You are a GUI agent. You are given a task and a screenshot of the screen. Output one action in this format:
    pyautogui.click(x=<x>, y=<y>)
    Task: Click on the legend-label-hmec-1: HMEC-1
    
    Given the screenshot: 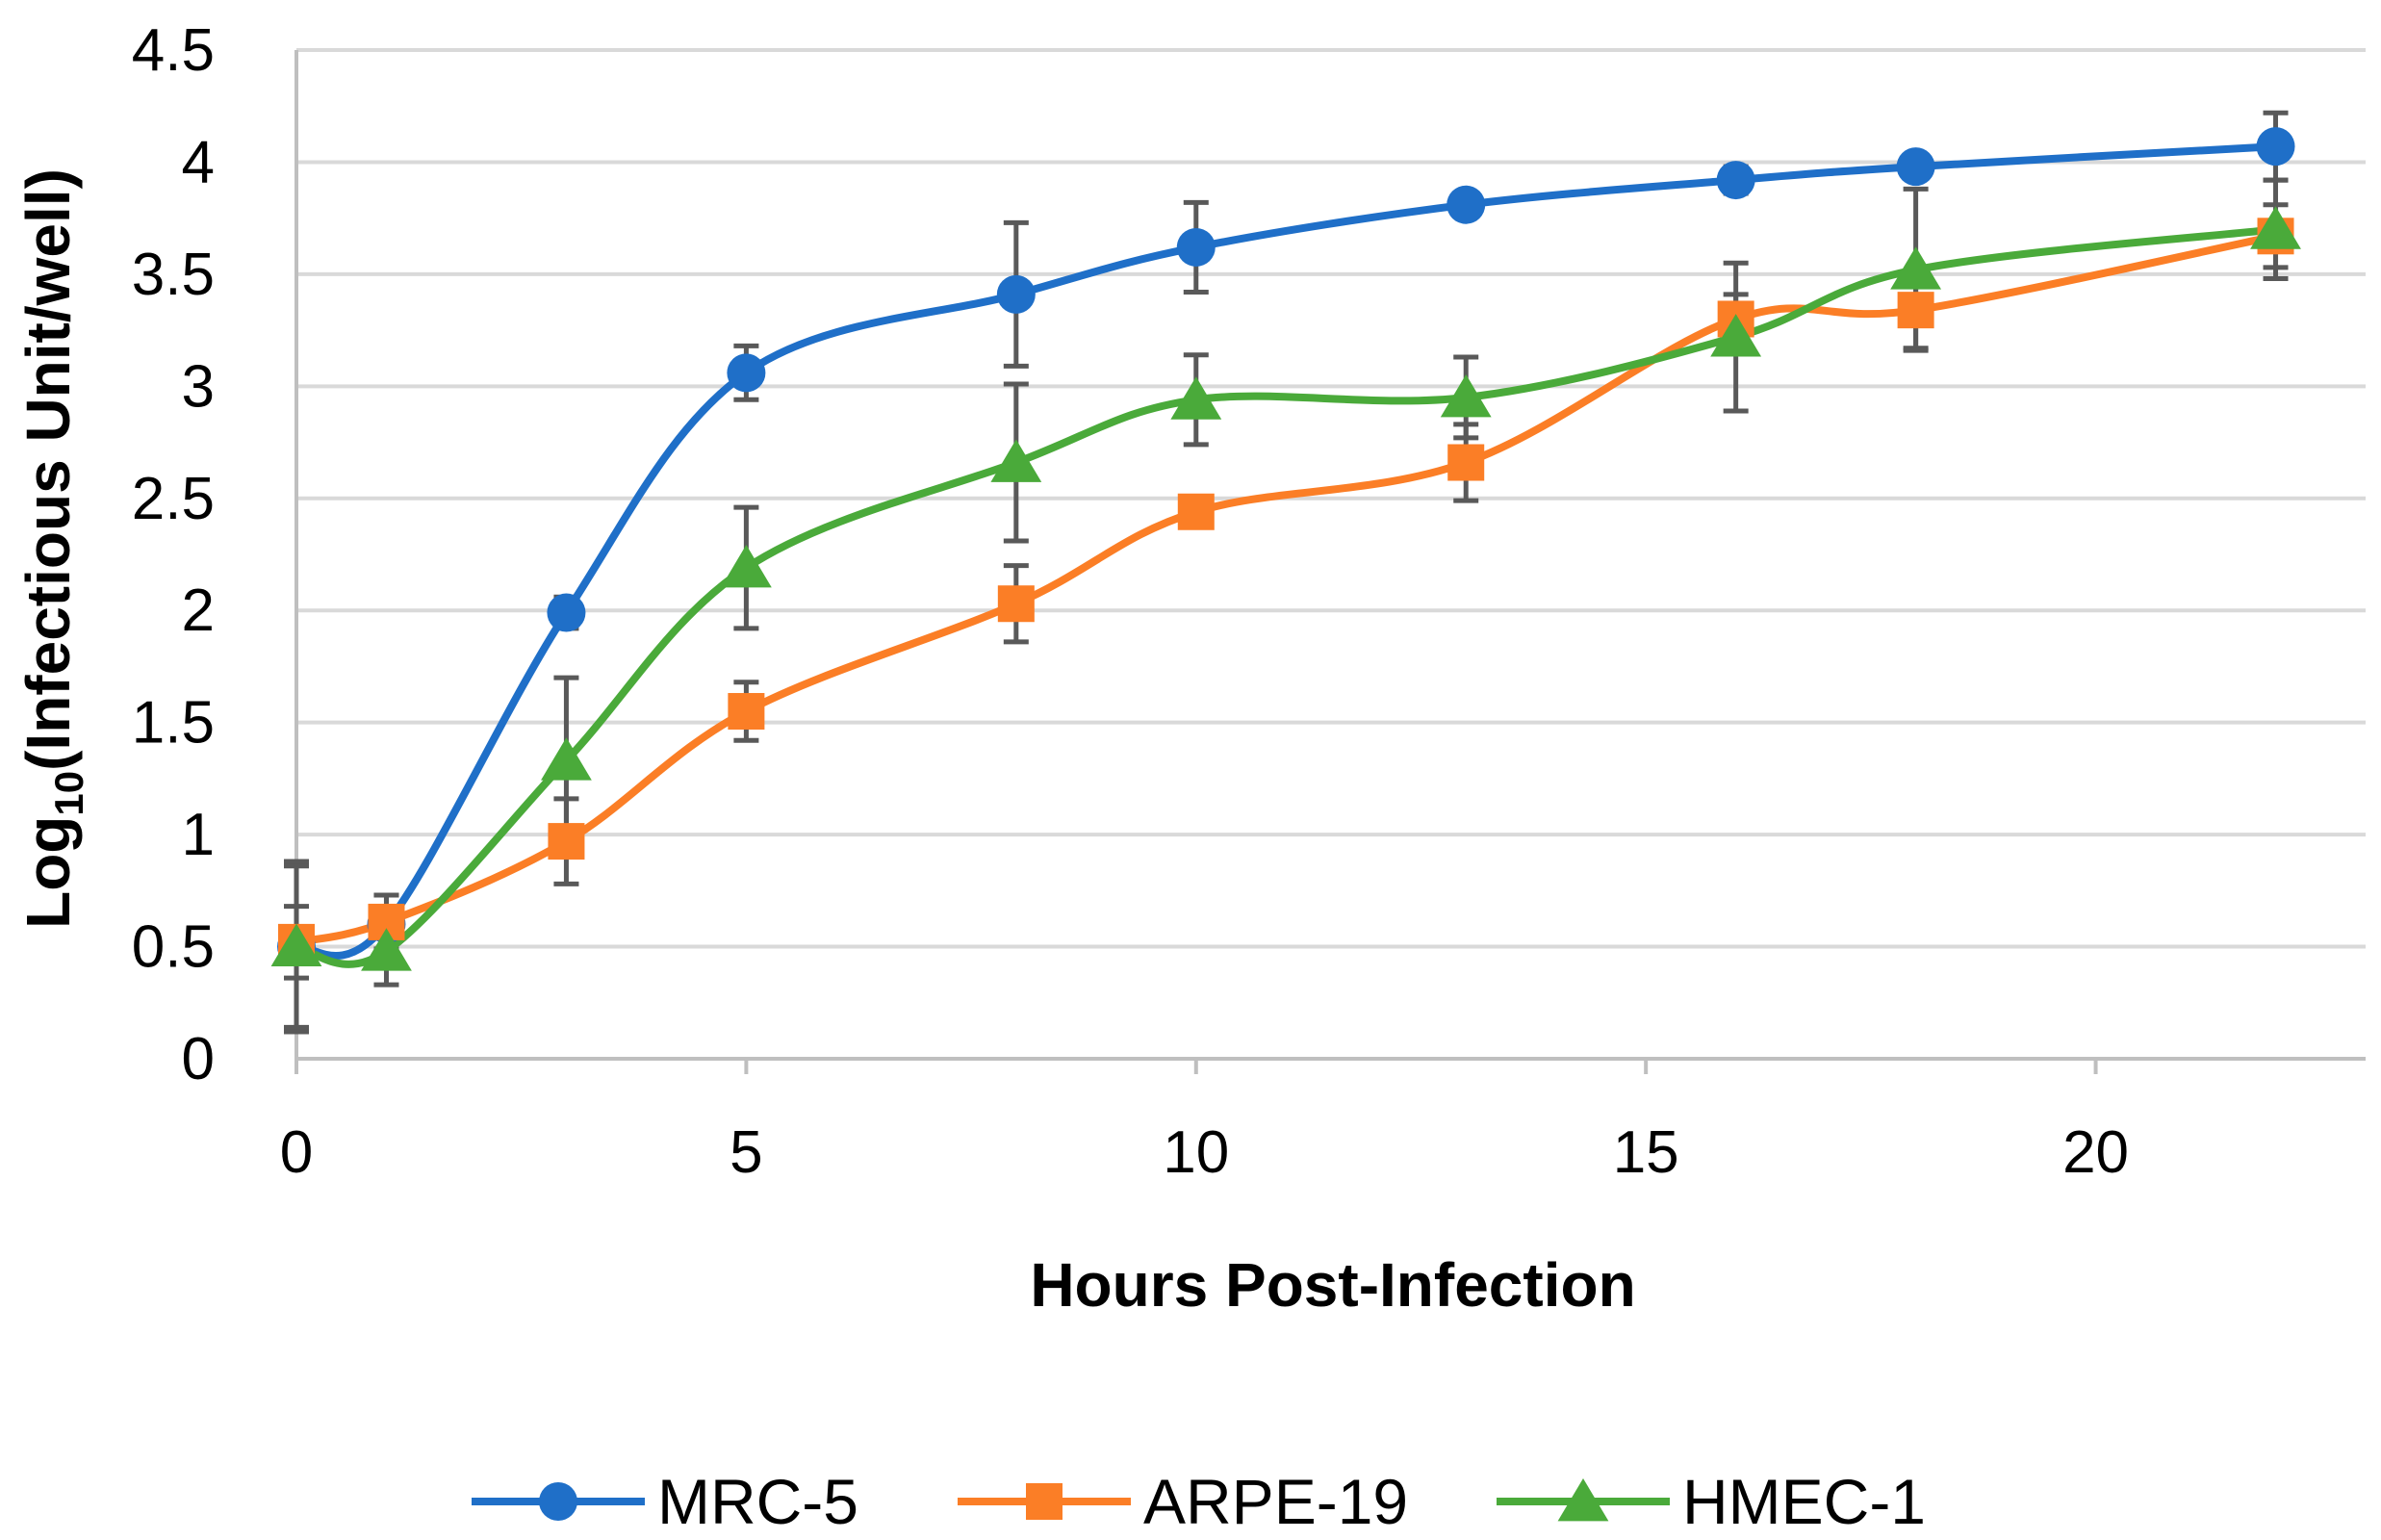 What is the action you would take?
    pyautogui.click(x=1804, y=1501)
    